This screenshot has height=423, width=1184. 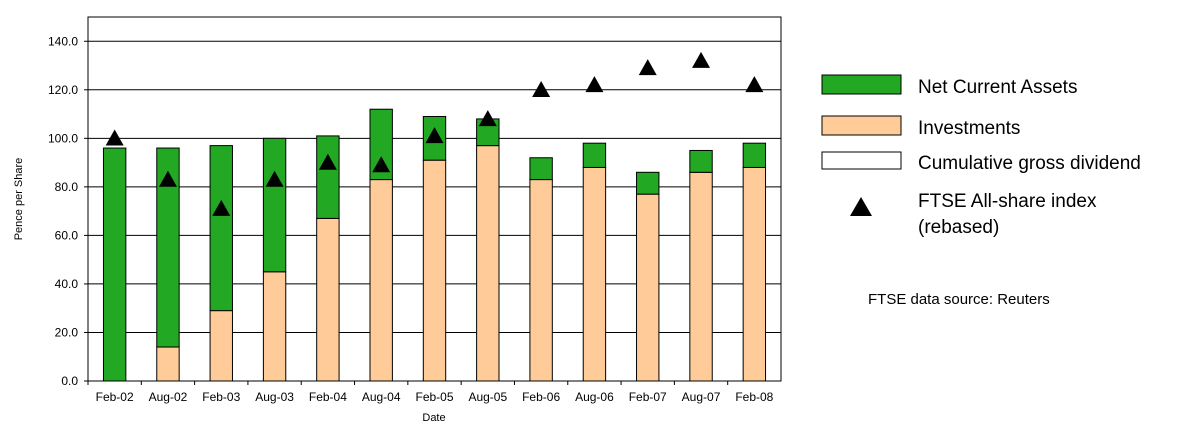 I want to click on x-tick-label-Aug-07: Aug-07, so click(x=701, y=397).